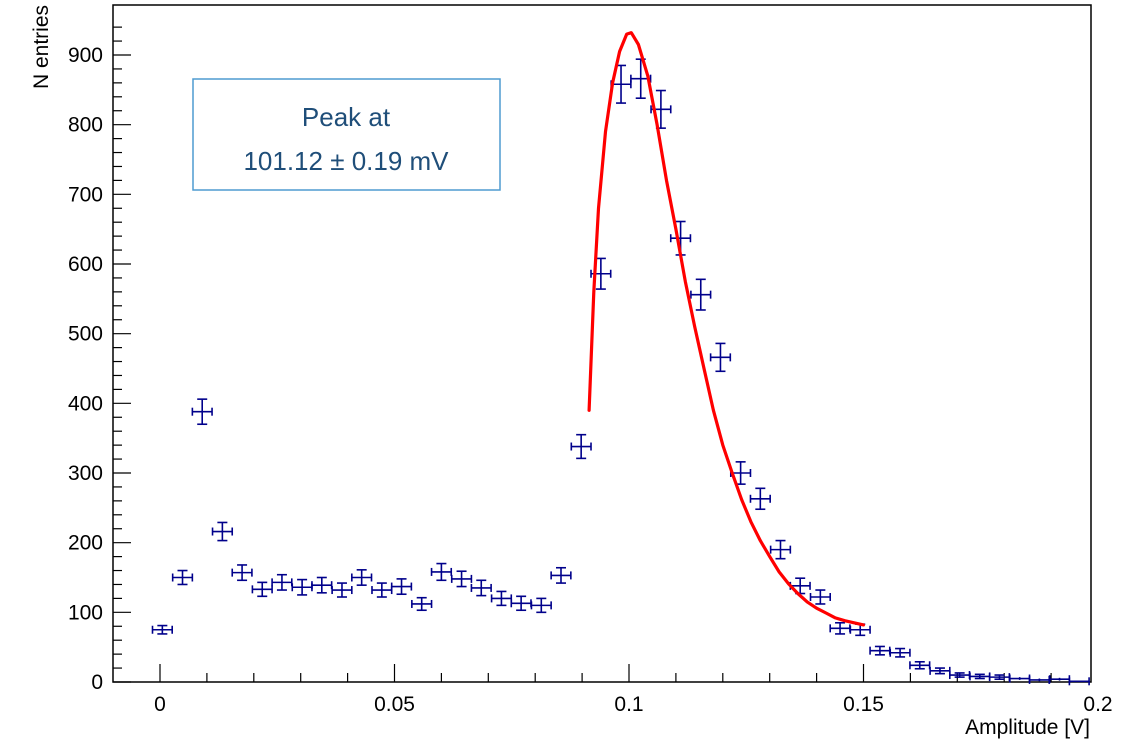 The height and width of the screenshot is (746, 1127). What do you see at coordinates (160, 704) in the screenshot?
I see `x-tick-label: 0` at bounding box center [160, 704].